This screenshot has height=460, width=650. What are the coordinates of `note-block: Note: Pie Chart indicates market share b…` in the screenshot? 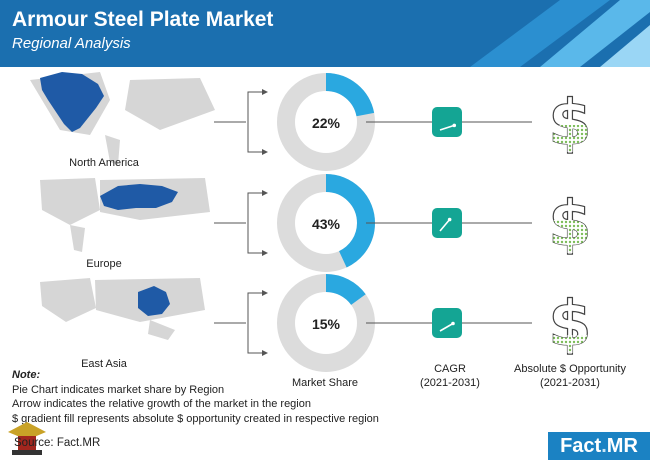 It's located at (195, 397).